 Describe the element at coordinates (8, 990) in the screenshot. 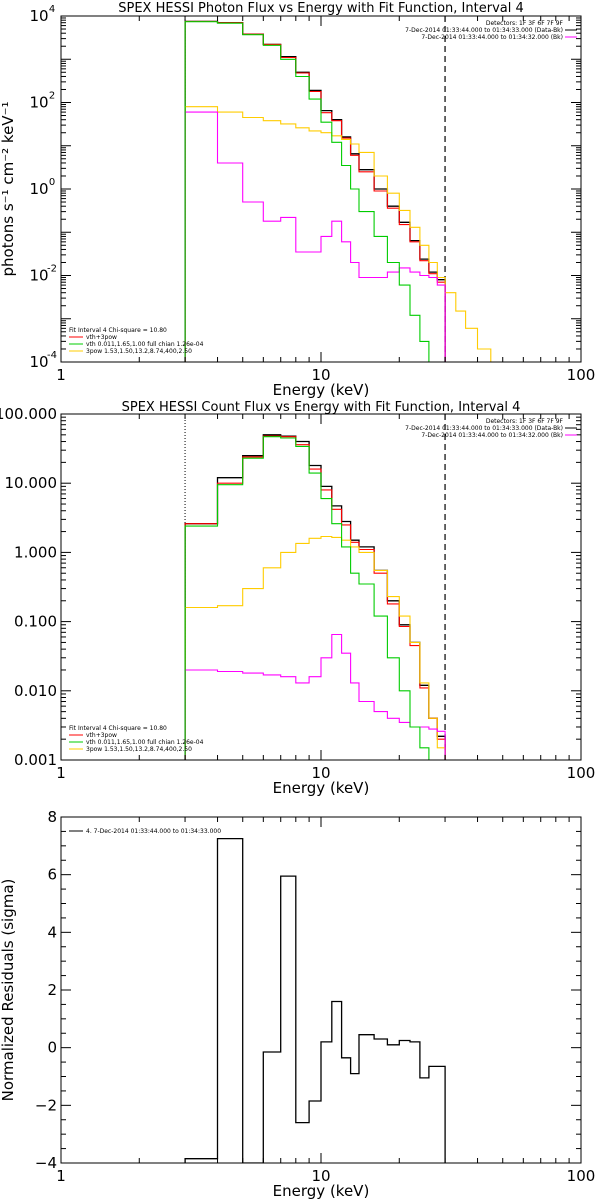

I see `y-axis-label: Normalized Residuals (sigma)` at that location.